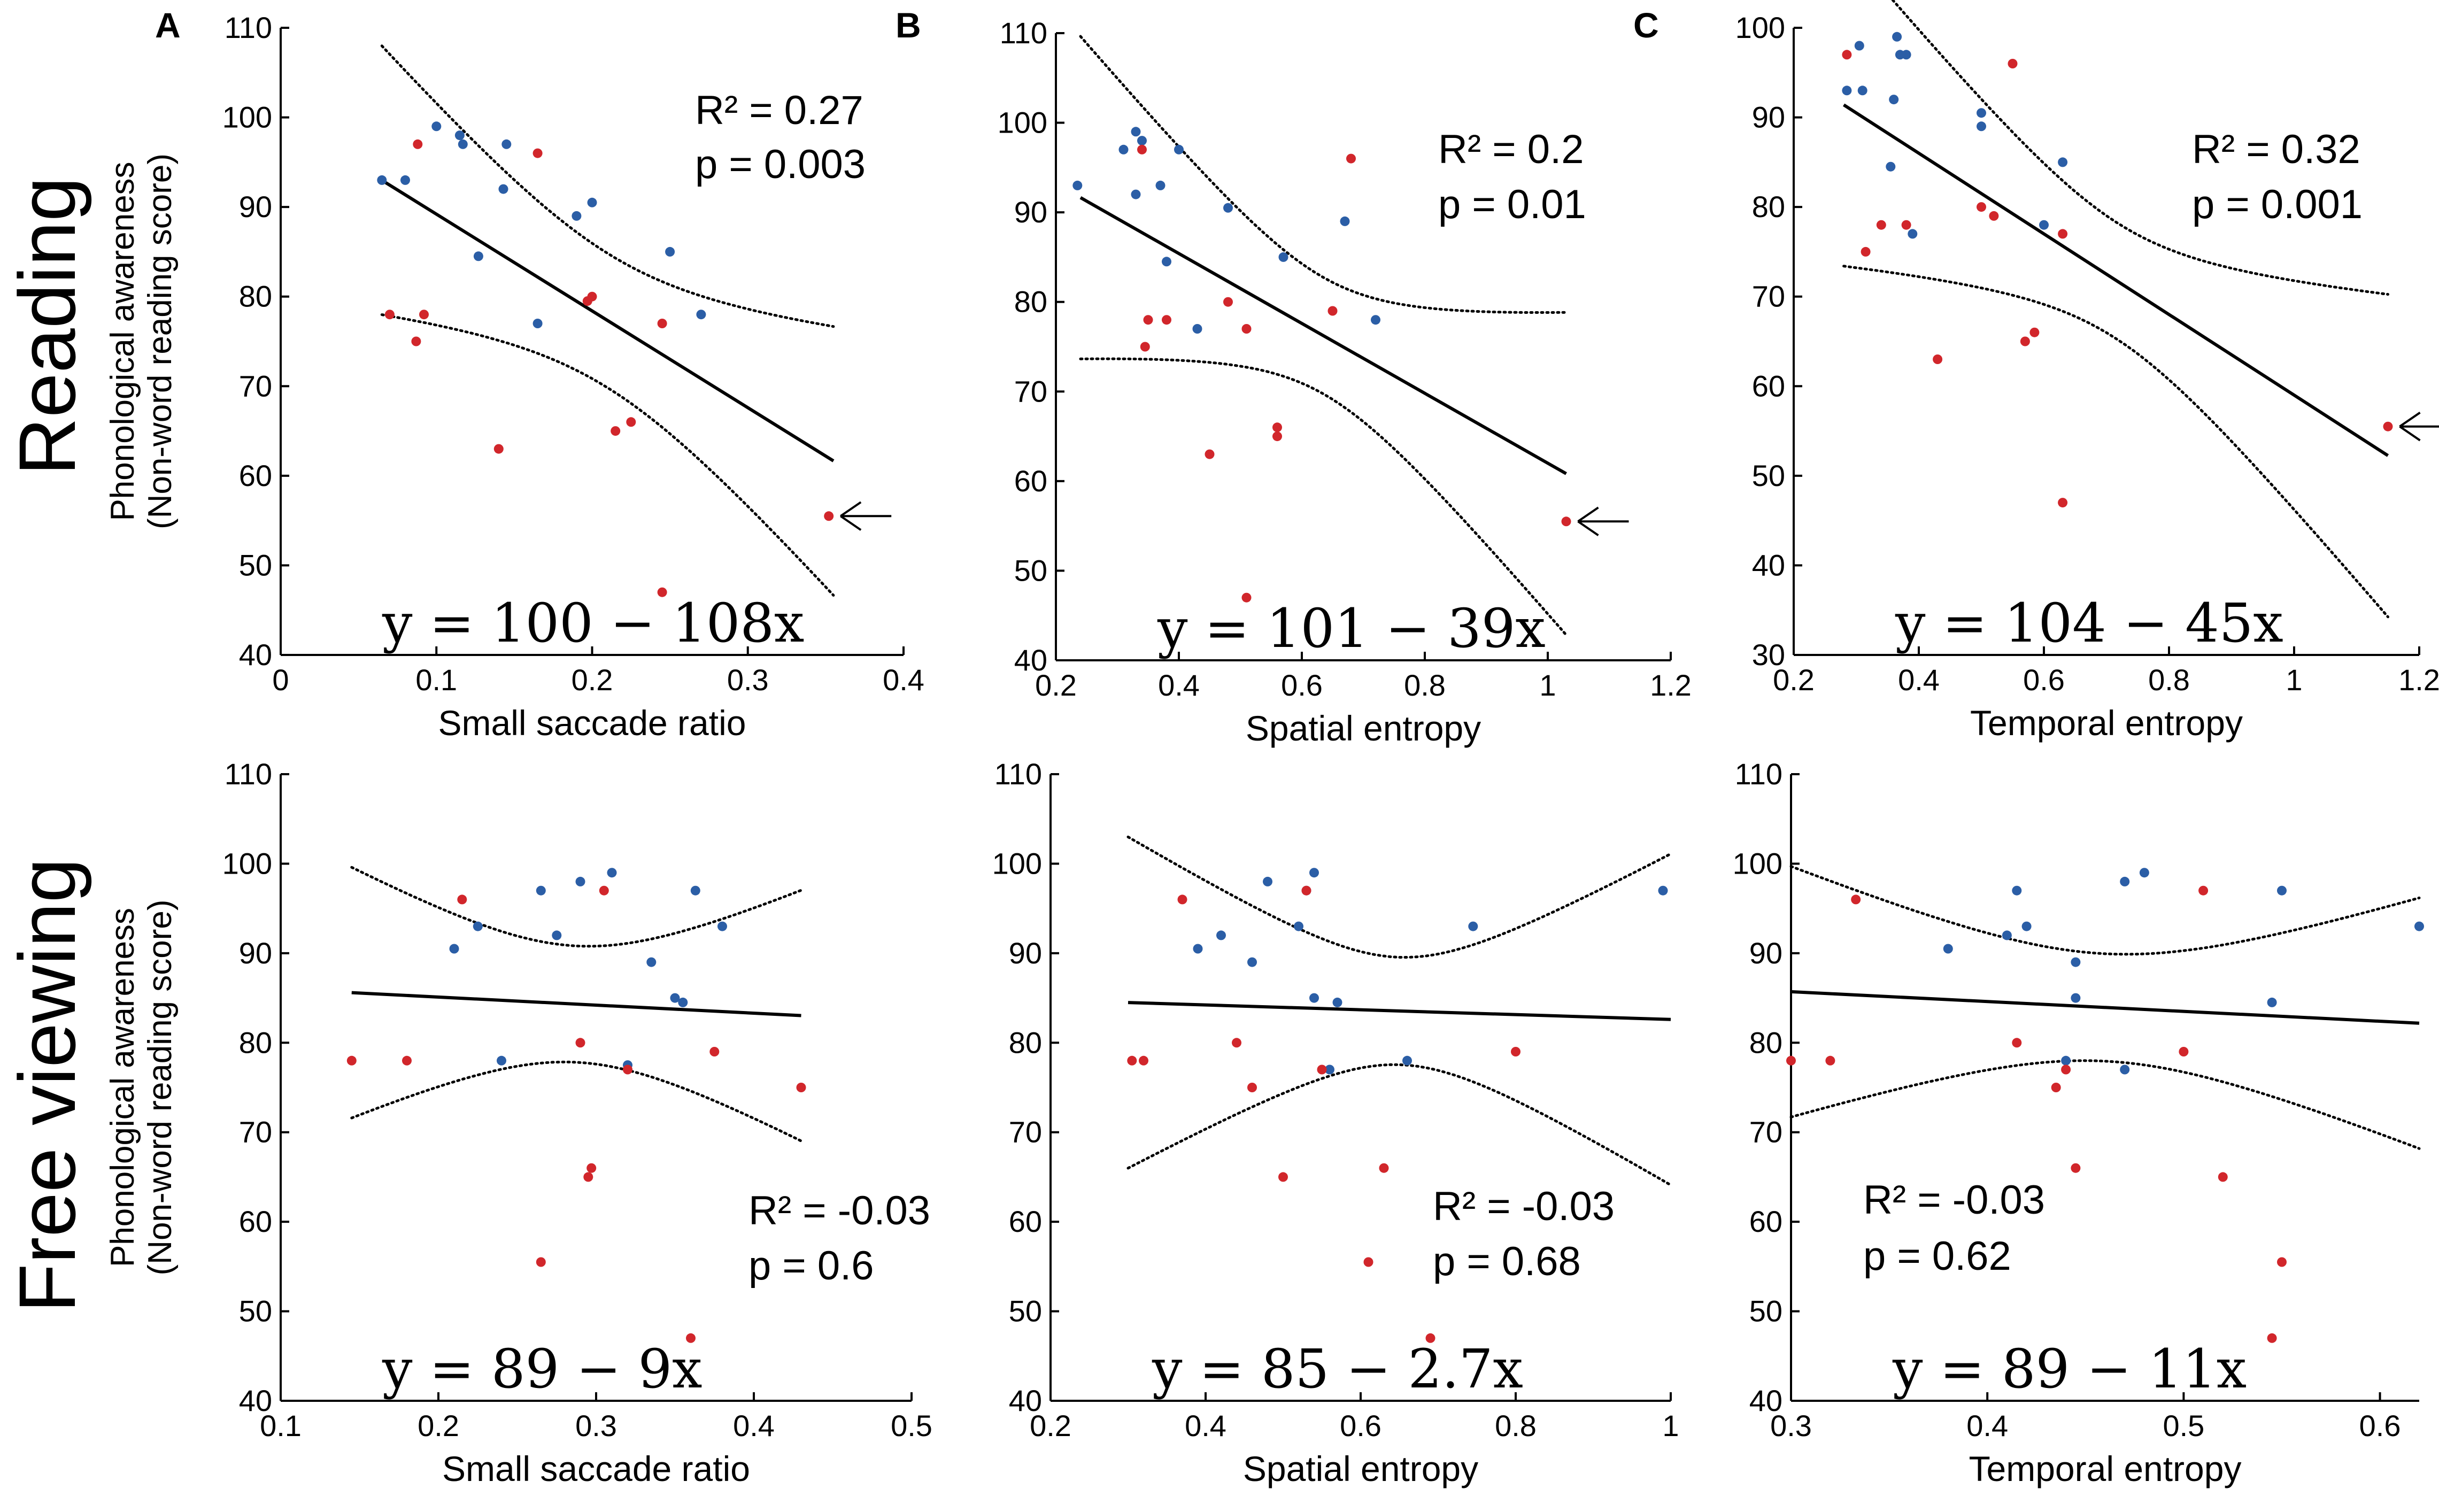  Describe the element at coordinates (1030, 391) in the screenshot. I see `y-tick-label: 70` at that location.